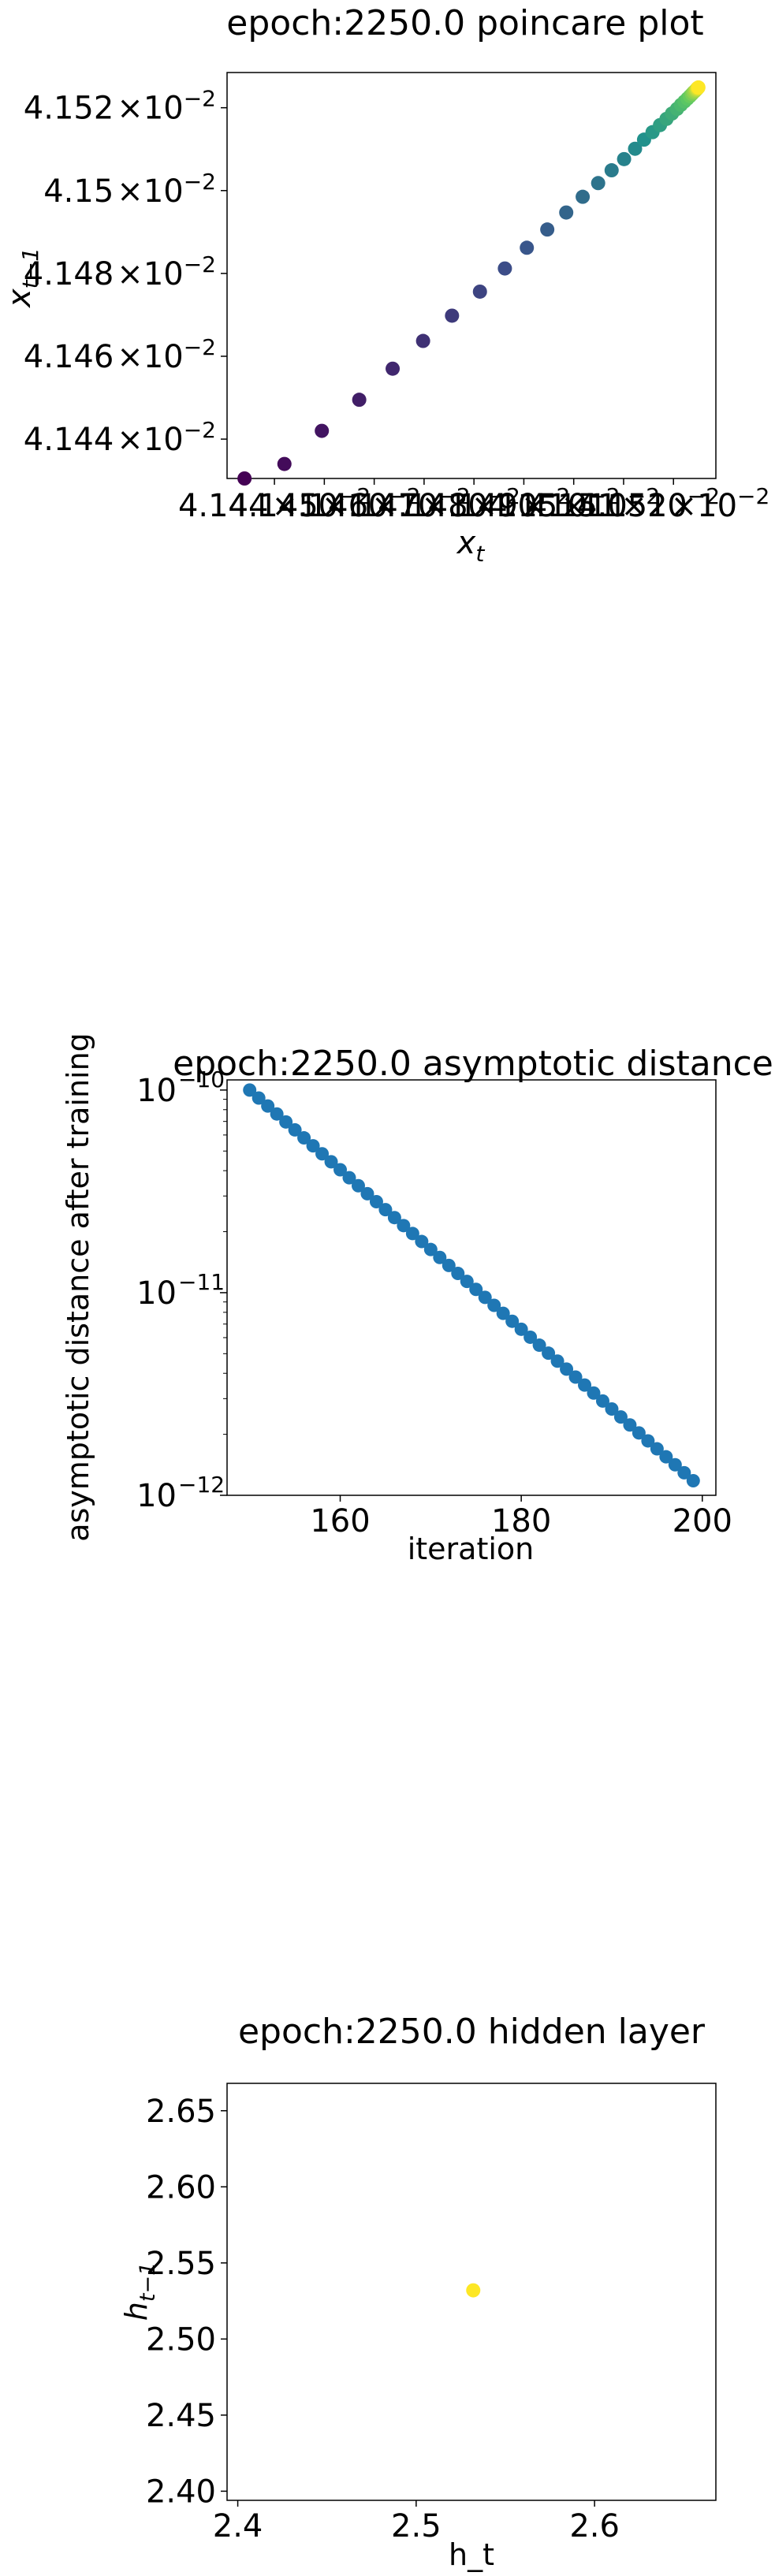 Image resolution: width=775 pixels, height=2576 pixels. Describe the element at coordinates (472, 2032) in the screenshot. I see `hidden-layer-title: epoch:2250.0 hidden layer` at that location.